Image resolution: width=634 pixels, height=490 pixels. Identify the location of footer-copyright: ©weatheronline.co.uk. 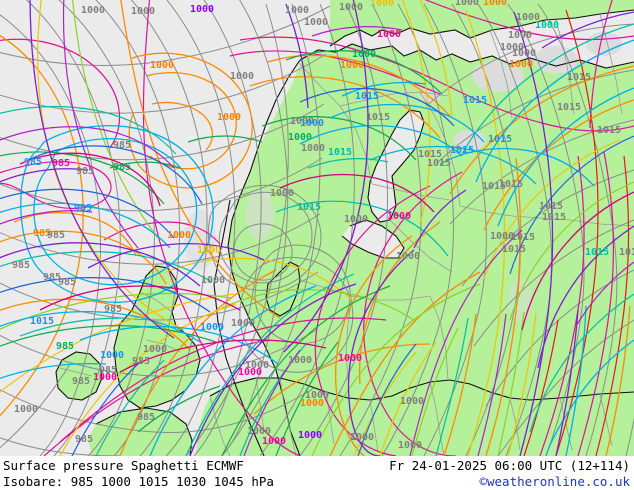
(554, 481).